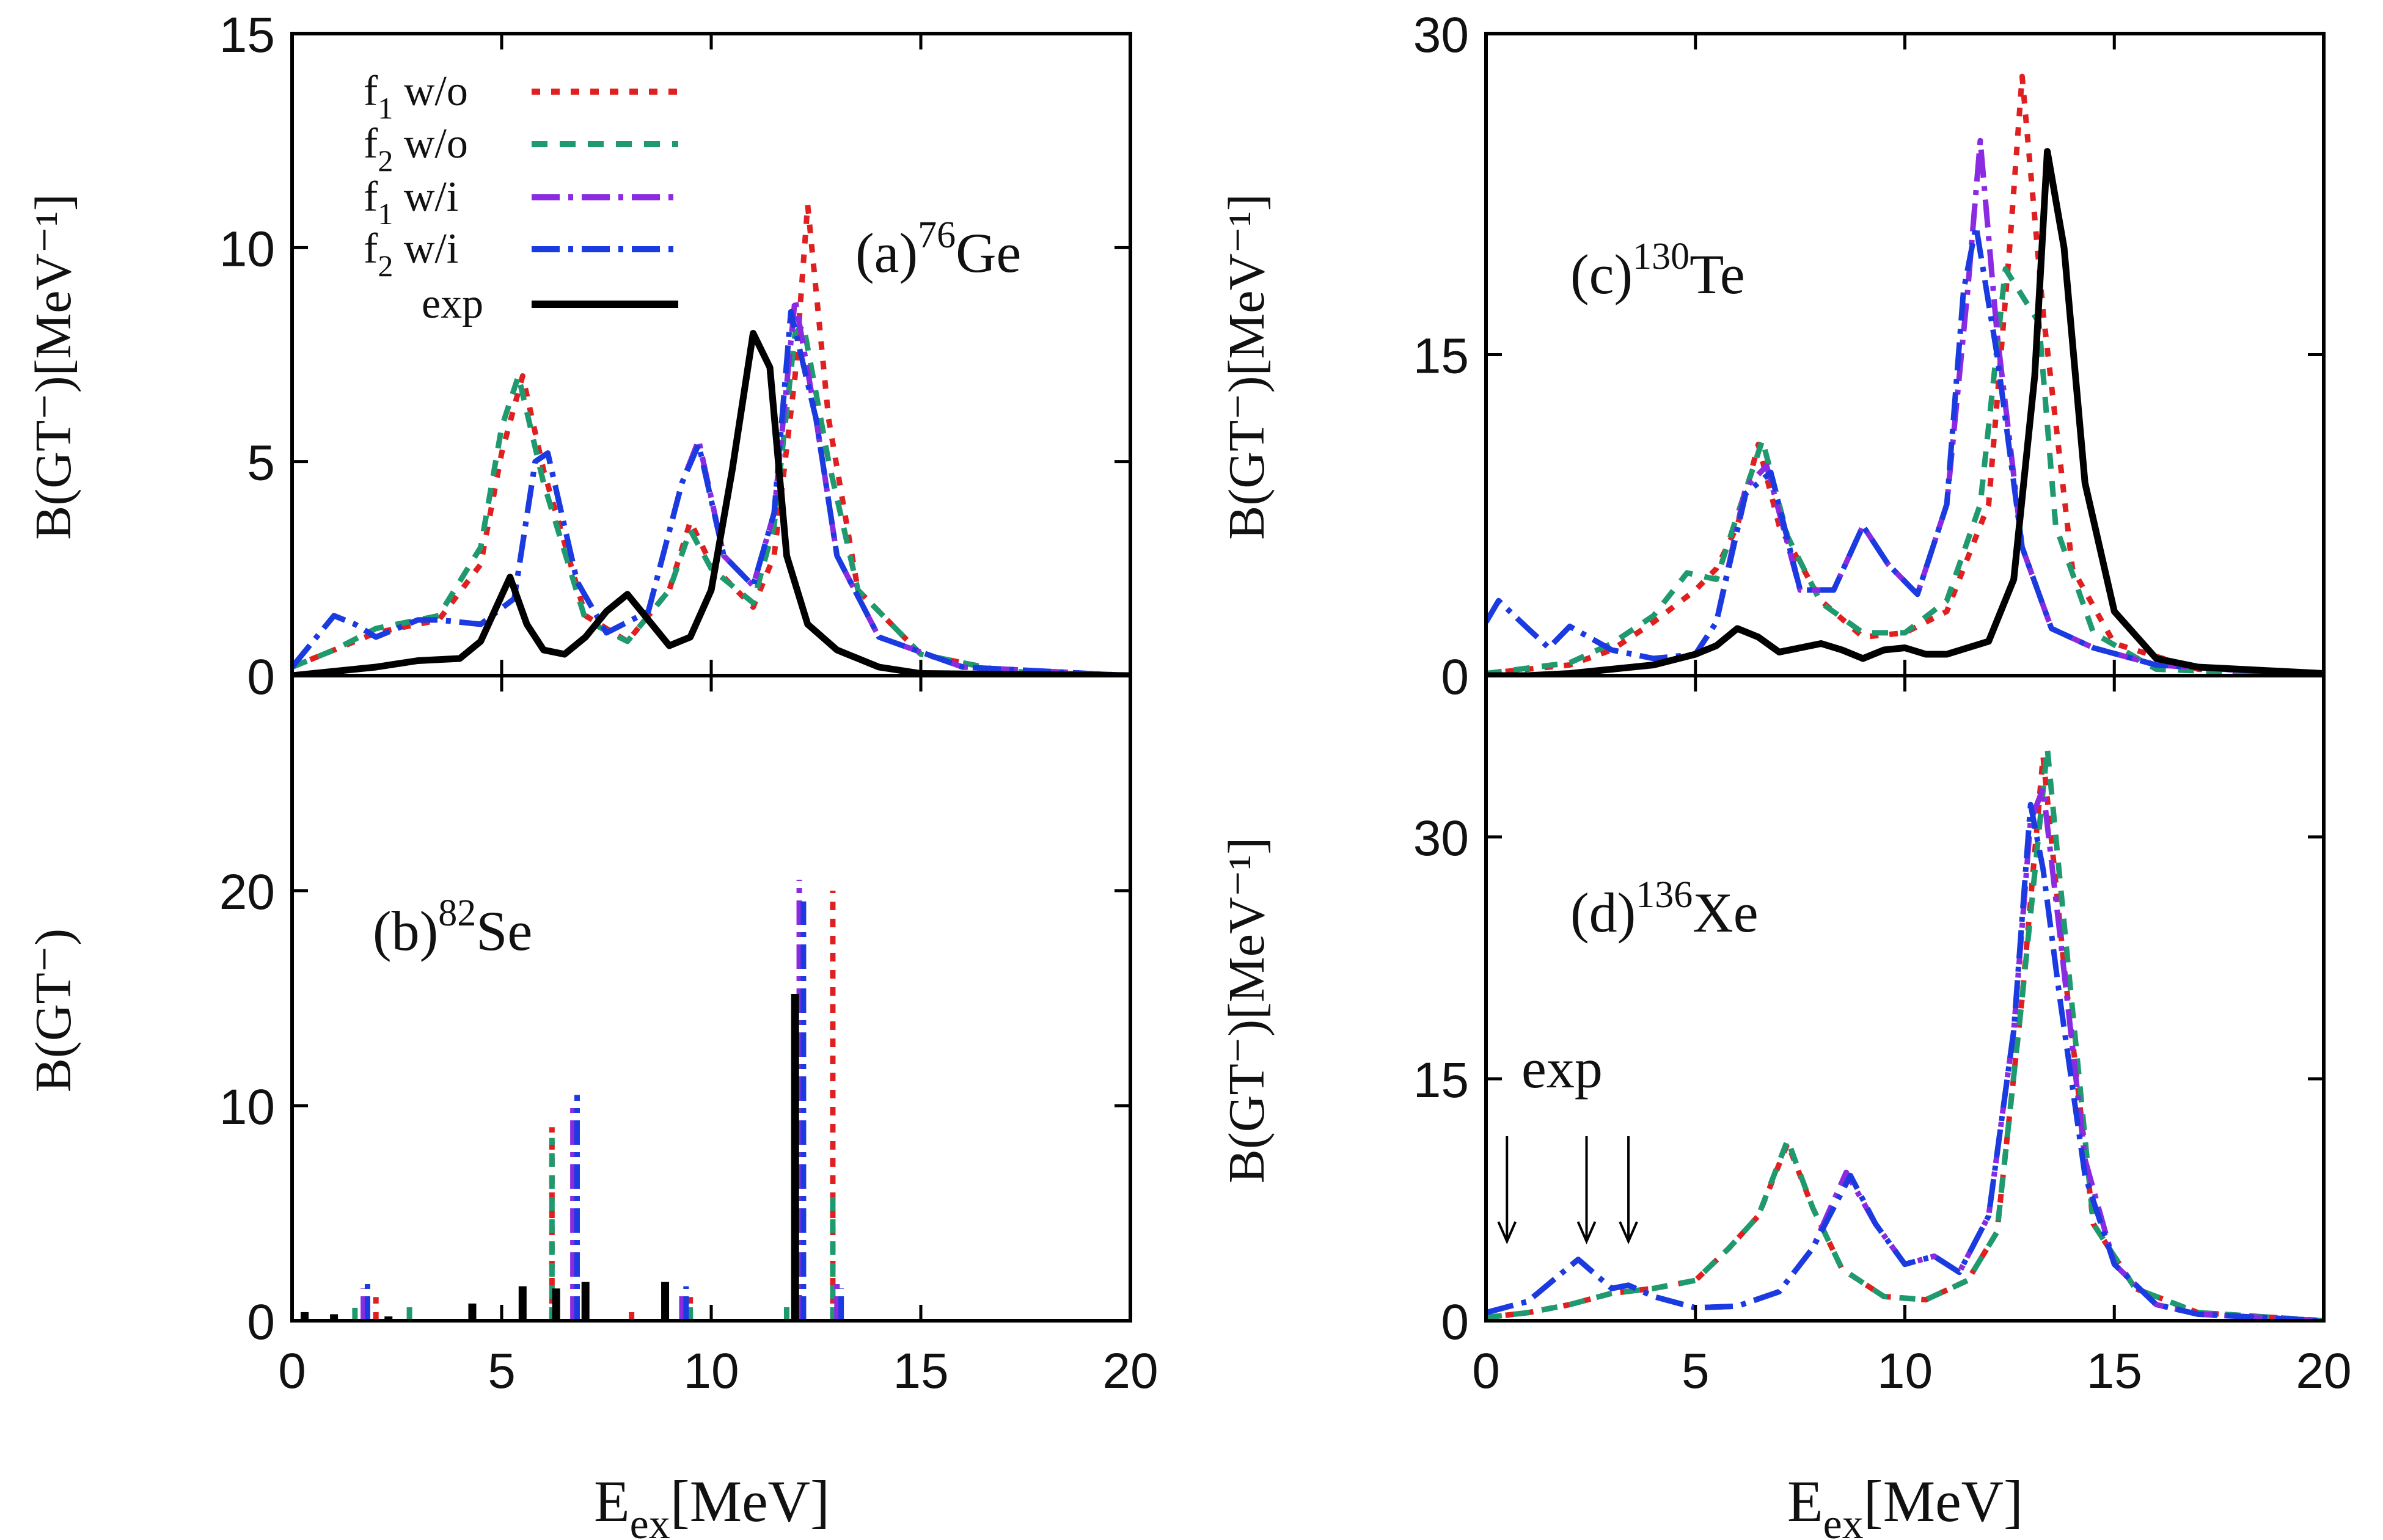 Image resolution: width=2383 pixels, height=1540 pixels. I want to click on frame-d, so click(1905, 998).